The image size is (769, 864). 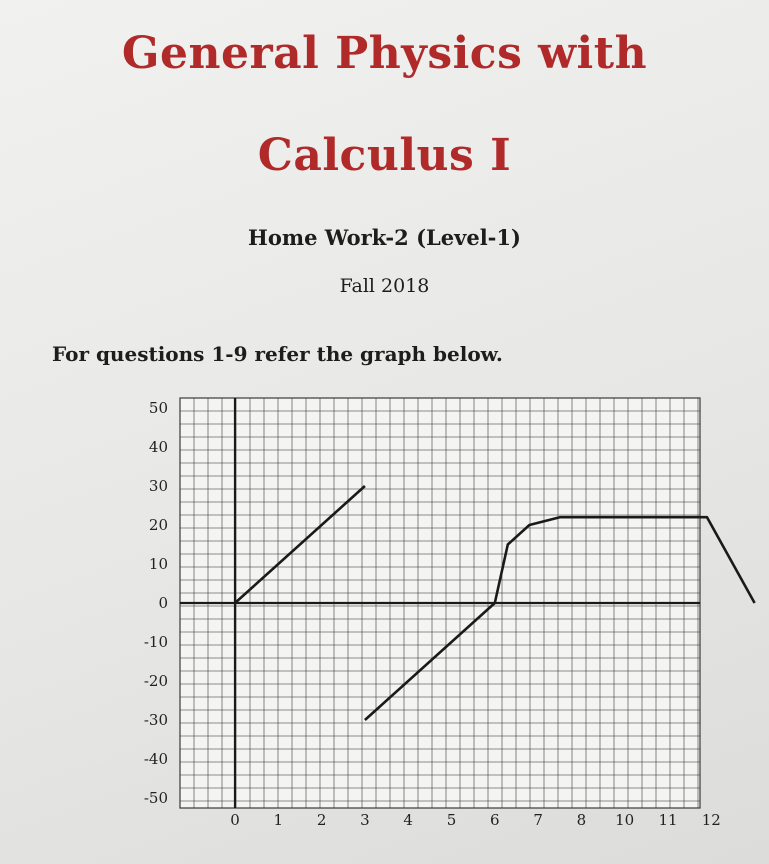 I want to click on x-tick-labels: 0 1 2 3 4 5 6 7 8 10 11 12, so click(x=475, y=820).